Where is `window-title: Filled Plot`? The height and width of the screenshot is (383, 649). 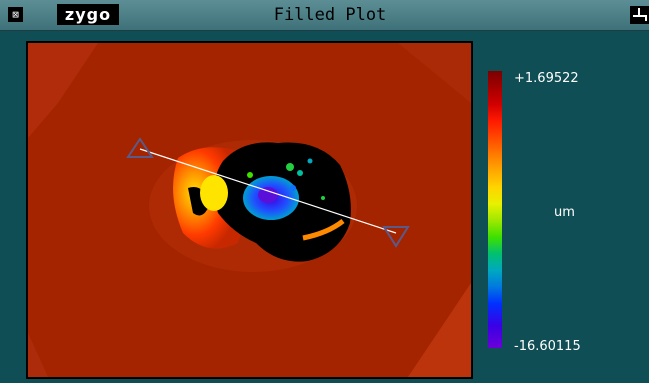
window-title: Filled Plot is located at coordinates (330, 15).